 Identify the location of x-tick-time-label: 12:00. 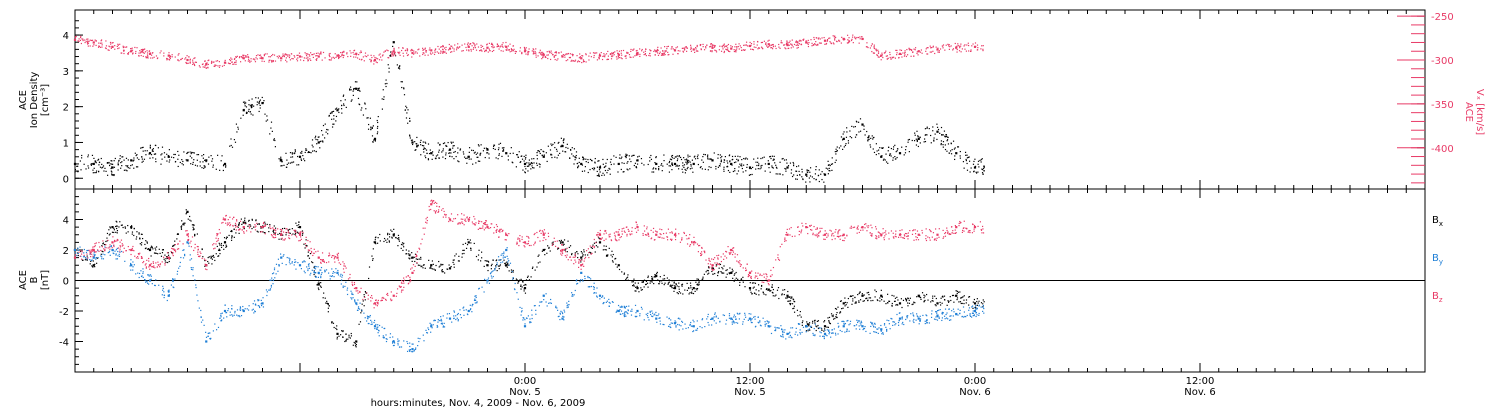
(1200, 381).